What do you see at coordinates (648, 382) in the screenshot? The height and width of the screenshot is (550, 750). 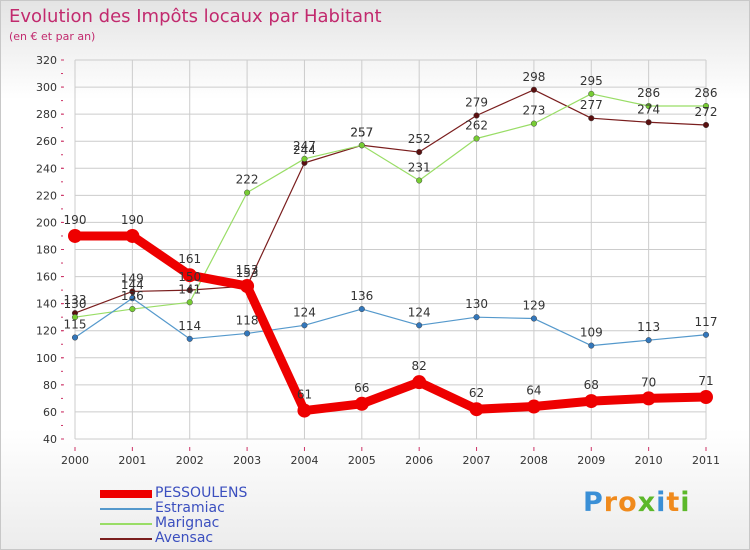 I see `data-label: 70` at bounding box center [648, 382].